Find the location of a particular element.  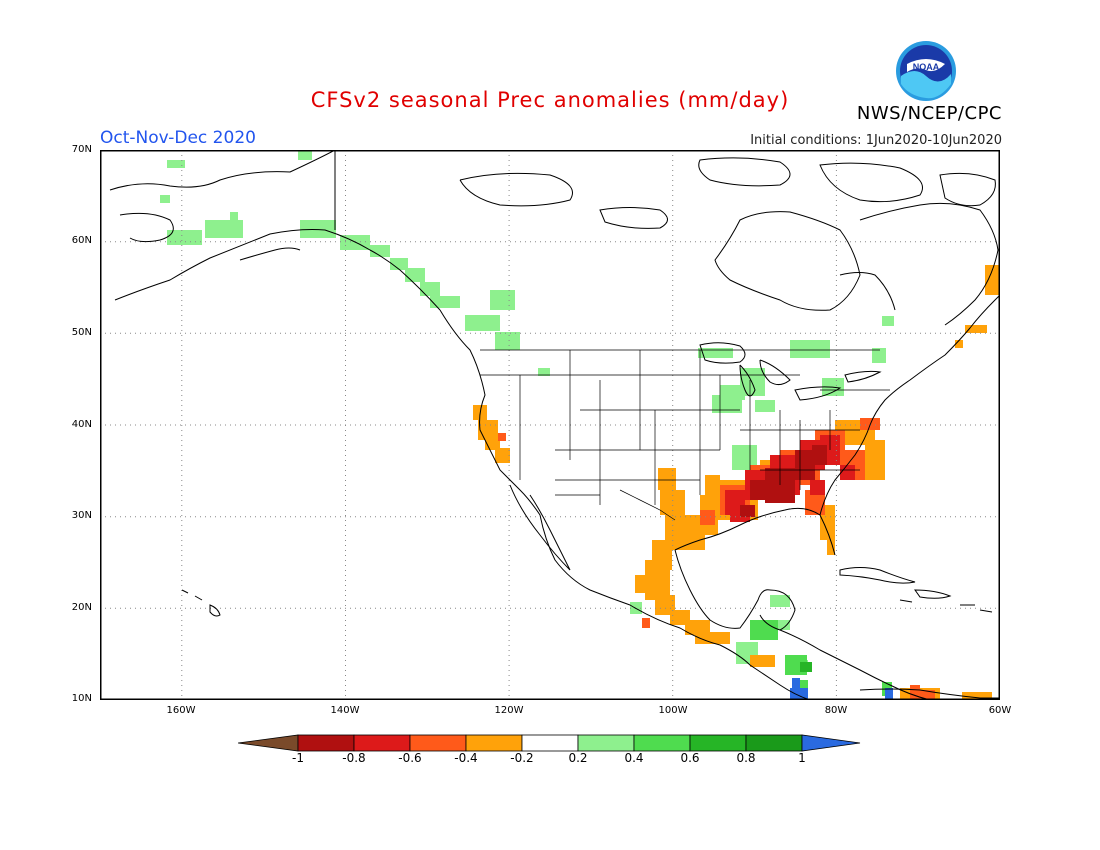

colorbar: -1 -0.8 -0.6 -0.4 -0.2 0.2 0.4 0.6 0.8 1 is located at coordinates (550, 759).